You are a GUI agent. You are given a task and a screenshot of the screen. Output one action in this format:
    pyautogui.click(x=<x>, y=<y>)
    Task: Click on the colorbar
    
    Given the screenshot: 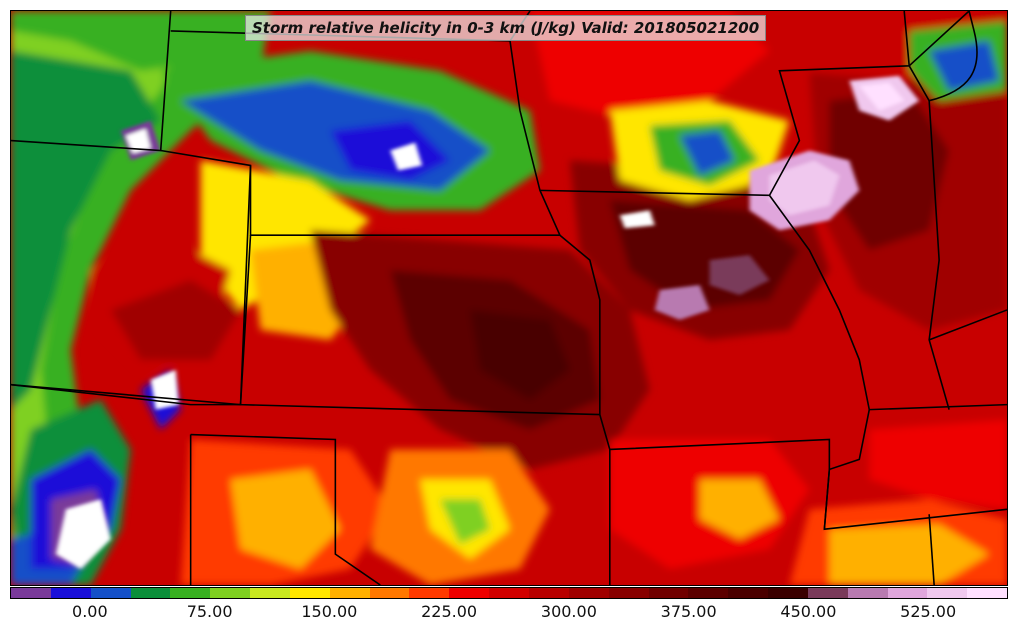 What is the action you would take?
    pyautogui.click(x=509, y=593)
    